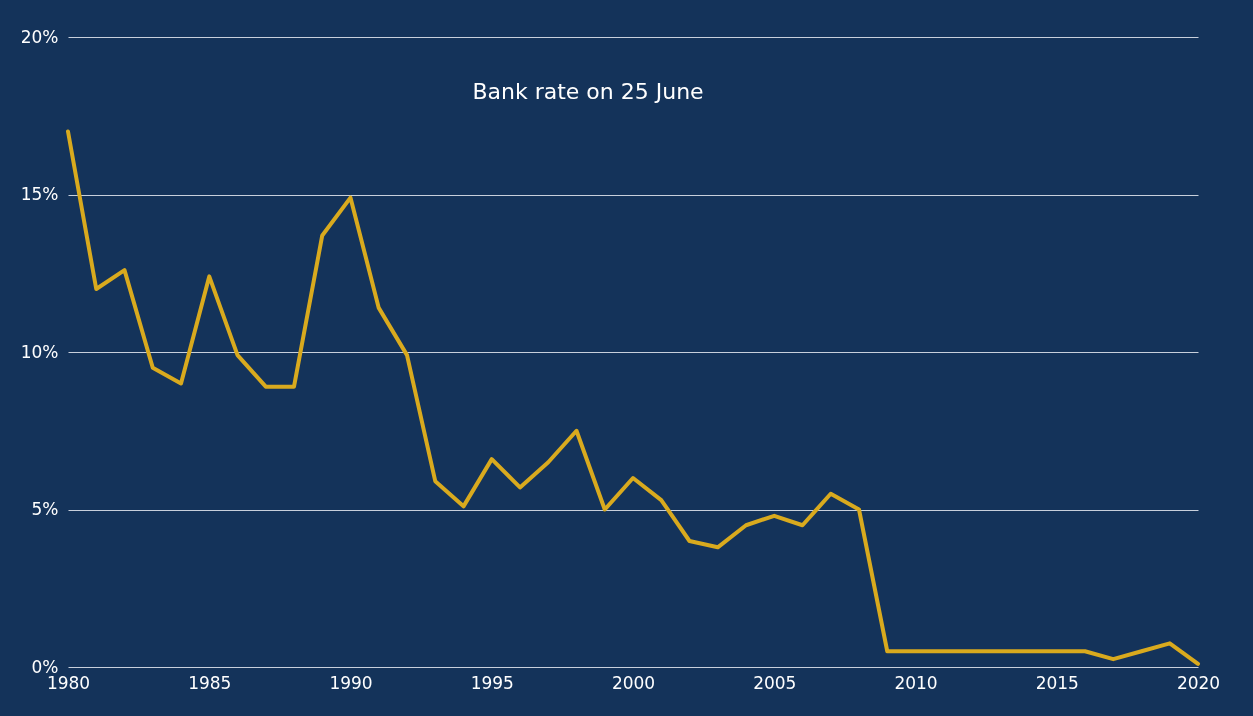 This screenshot has width=1253, height=716. Describe the element at coordinates (39, 36) in the screenshot. I see `y-tick-label: 20%` at that location.